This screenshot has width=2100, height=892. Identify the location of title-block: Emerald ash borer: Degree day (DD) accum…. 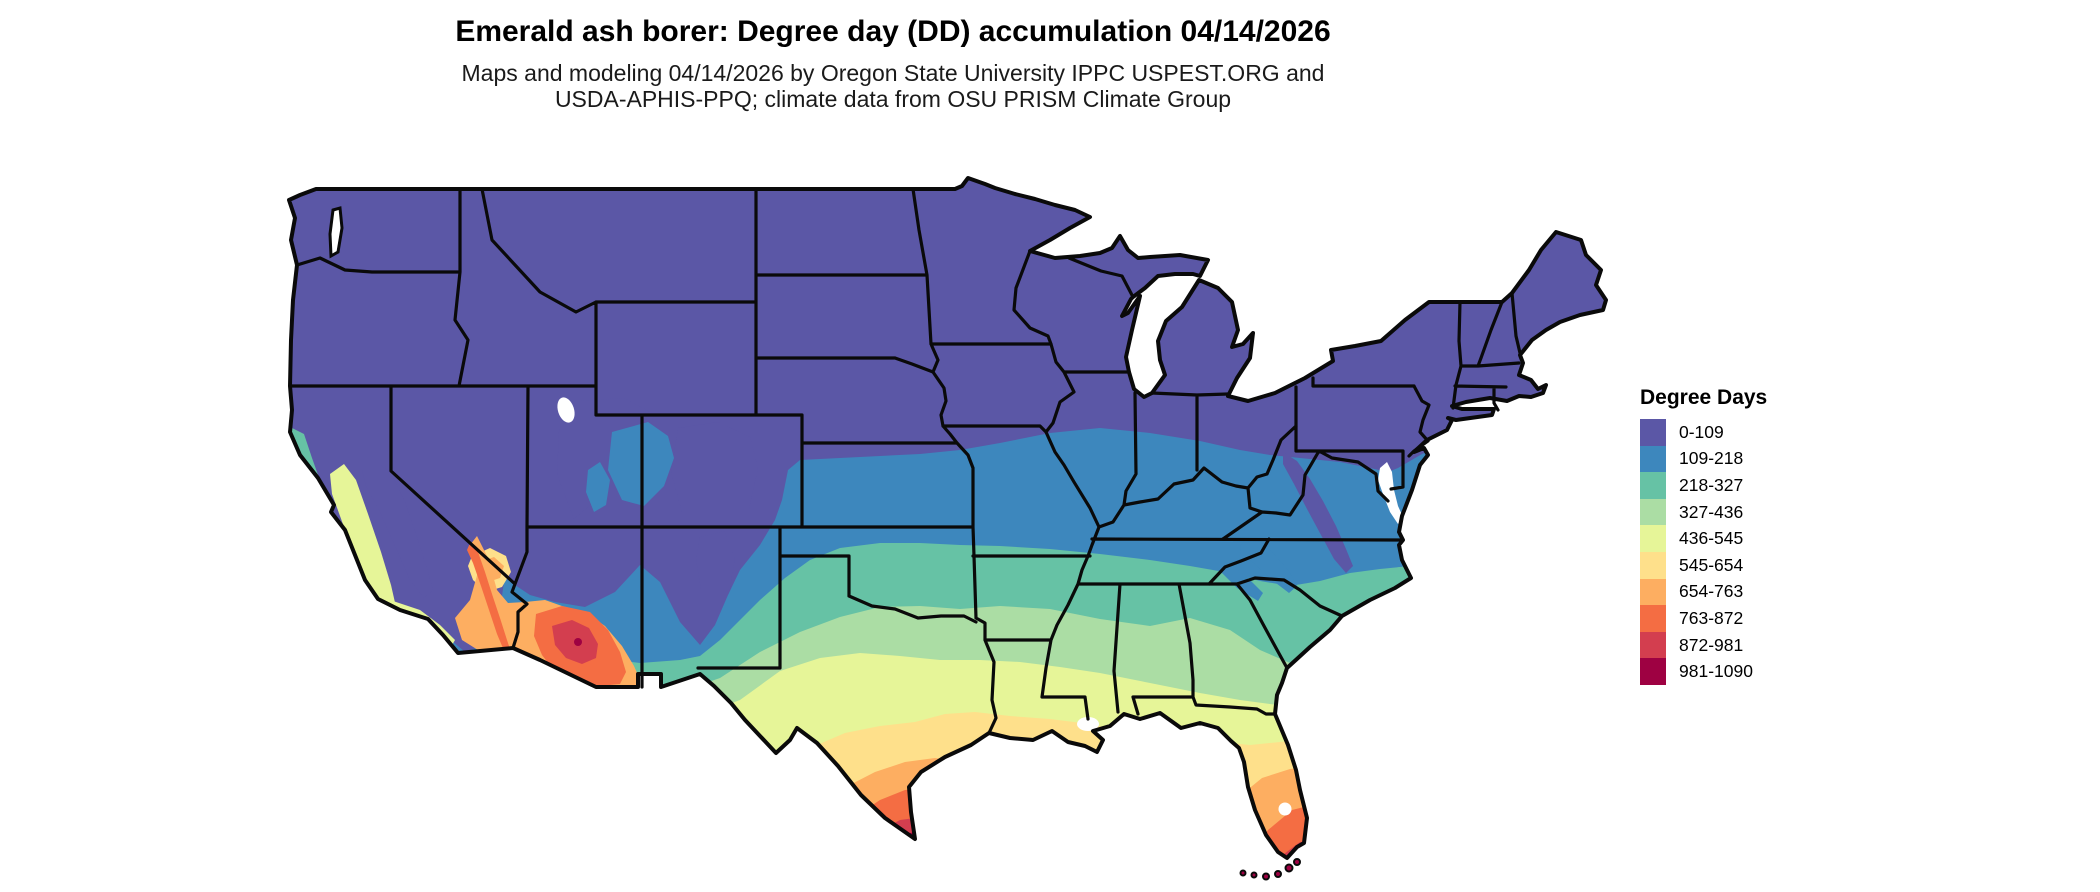
(893, 63).